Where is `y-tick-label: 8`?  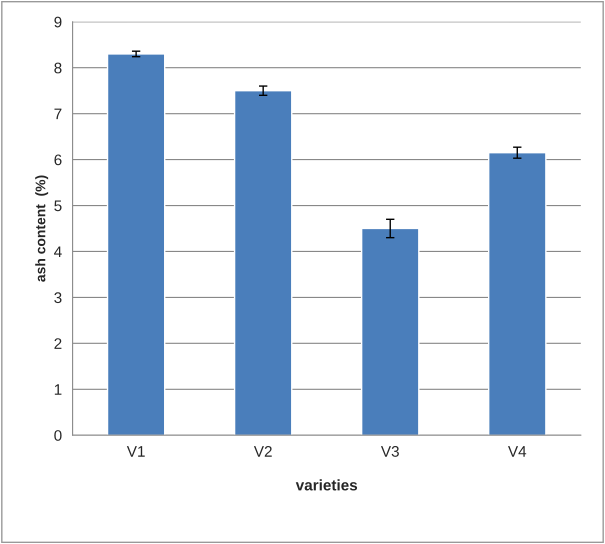 y-tick-label: 8 is located at coordinates (58, 68).